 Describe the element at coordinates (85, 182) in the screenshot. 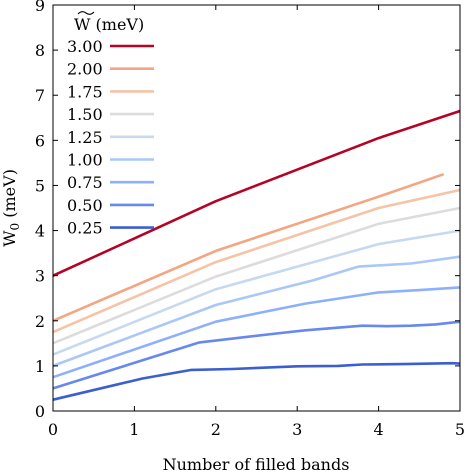

I see `legend-label-0.75: 0.75` at that location.